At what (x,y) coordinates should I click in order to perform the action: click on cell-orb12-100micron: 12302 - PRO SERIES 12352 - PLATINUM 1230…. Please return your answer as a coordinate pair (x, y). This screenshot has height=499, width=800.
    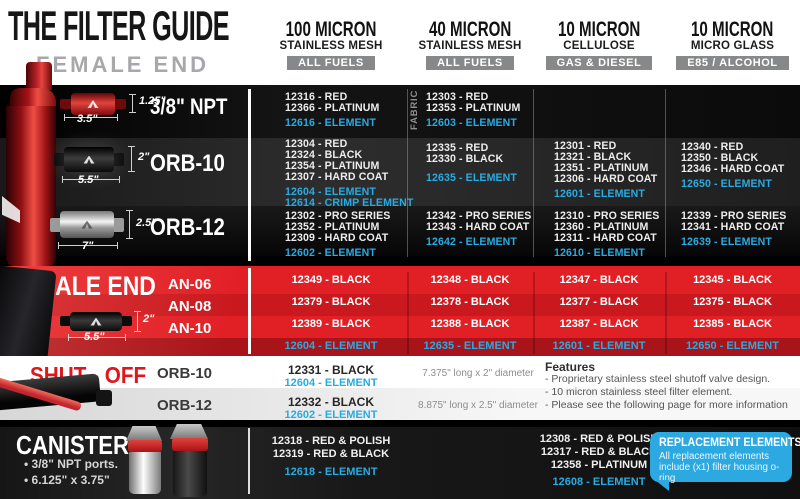
    Looking at the image, I should click on (337, 235).